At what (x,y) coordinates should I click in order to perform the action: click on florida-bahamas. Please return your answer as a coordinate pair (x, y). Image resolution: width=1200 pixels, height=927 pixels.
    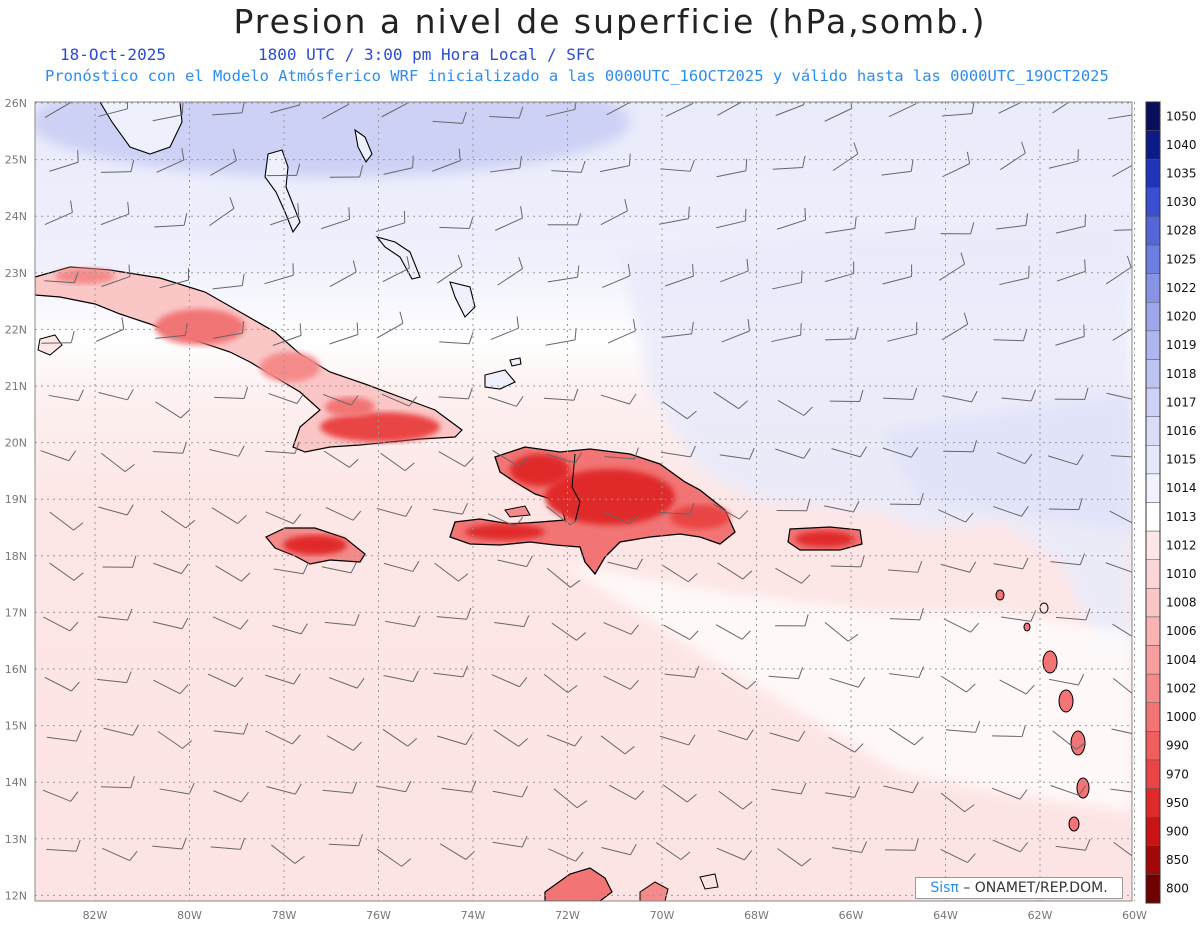
    Looking at the image, I should click on (310, 246).